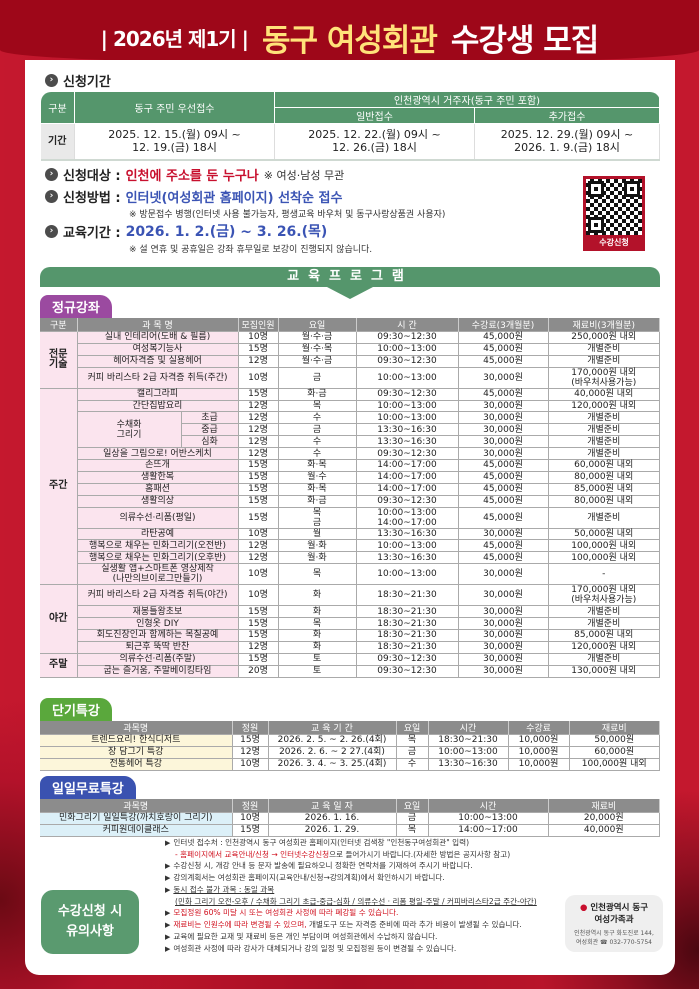 The width and height of the screenshot is (699, 989). What do you see at coordinates (604, 806) in the screenshot?
I see `column-header: 재료비` at bounding box center [604, 806].